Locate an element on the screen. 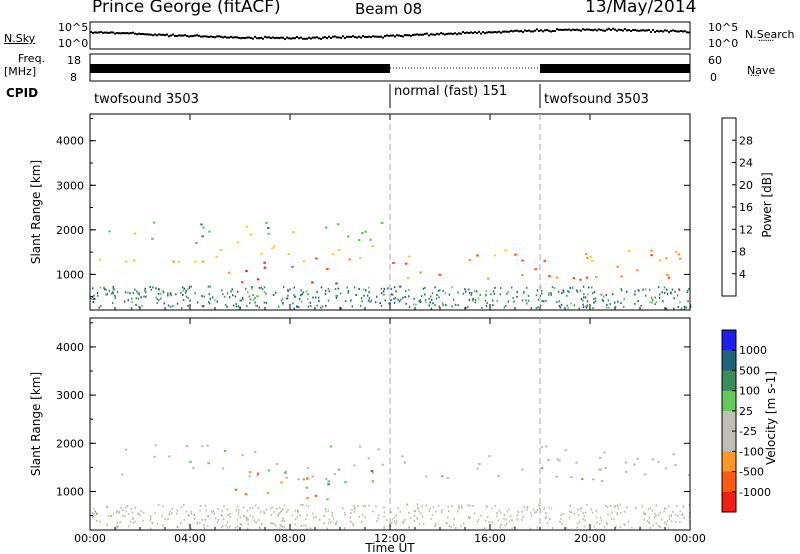 This screenshot has width=800, height=554. velocity-colorbar-tick-label: 25 is located at coordinates (746, 411).